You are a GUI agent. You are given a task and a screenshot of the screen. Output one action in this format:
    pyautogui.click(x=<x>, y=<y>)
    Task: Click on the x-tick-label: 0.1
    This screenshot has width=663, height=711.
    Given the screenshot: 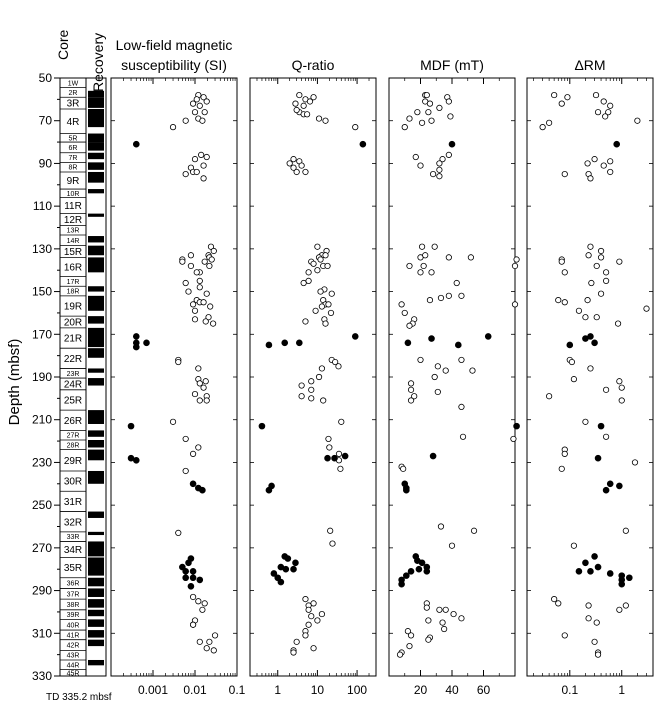 What is the action you would take?
    pyautogui.click(x=569, y=690)
    